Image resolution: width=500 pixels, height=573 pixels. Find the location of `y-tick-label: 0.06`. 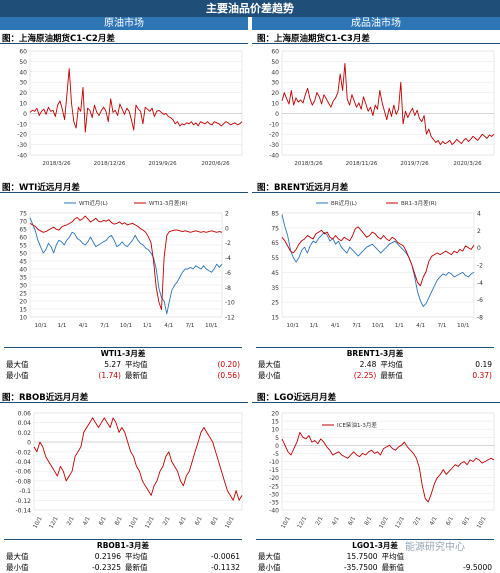

y-tick-label: 0.06 is located at coordinates (25, 414).